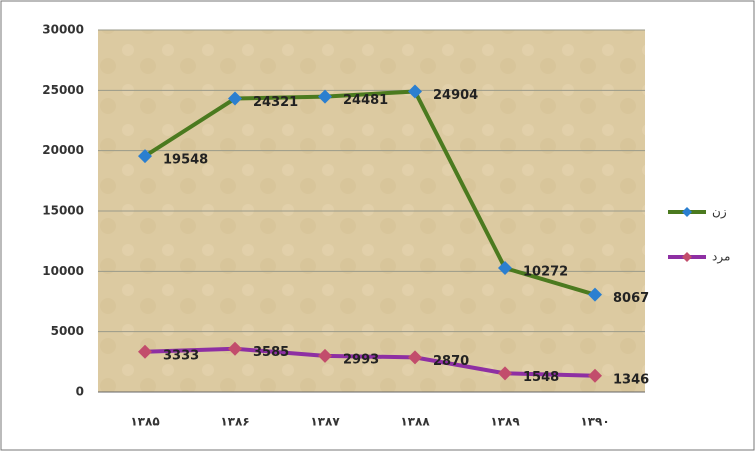 Image resolution: width=755 pixels, height=455 pixels. Describe the element at coordinates (144, 422) in the screenshot. I see `x-tick-label: ۱۳۸۵` at that location.